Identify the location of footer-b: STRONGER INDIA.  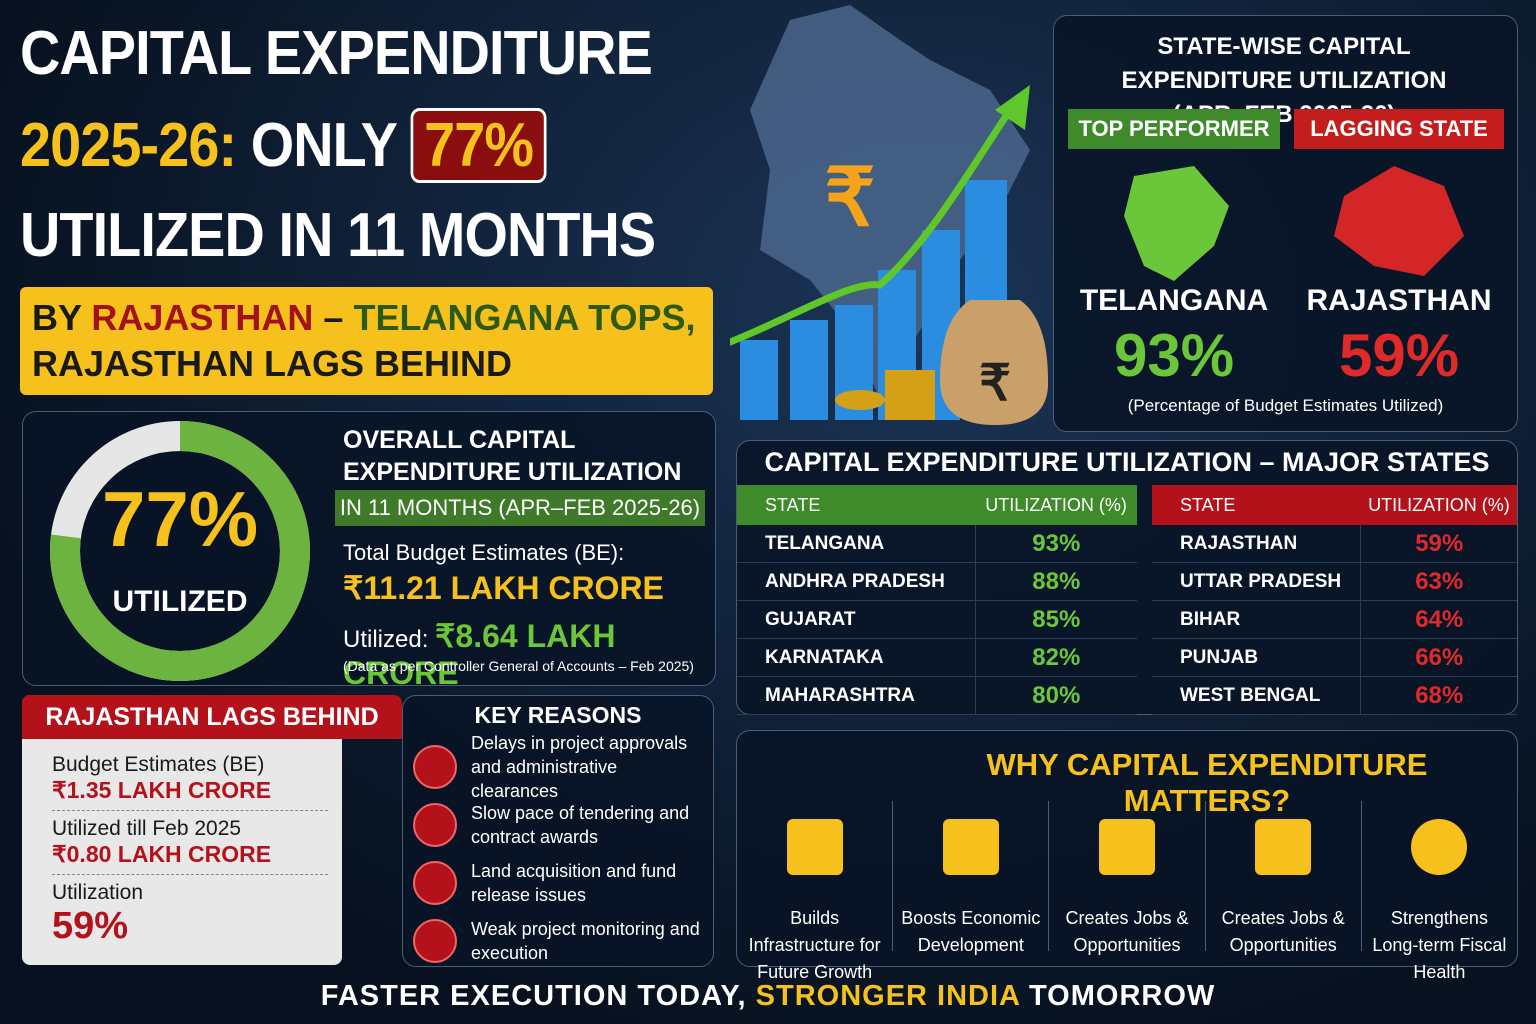
(887, 996).